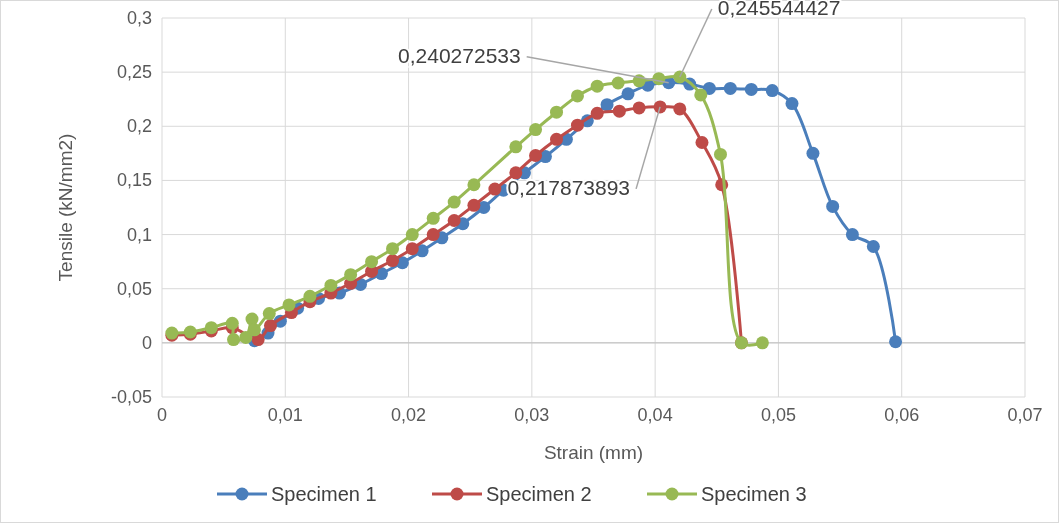  I want to click on y-tick-label: 0,3, so click(139, 18).